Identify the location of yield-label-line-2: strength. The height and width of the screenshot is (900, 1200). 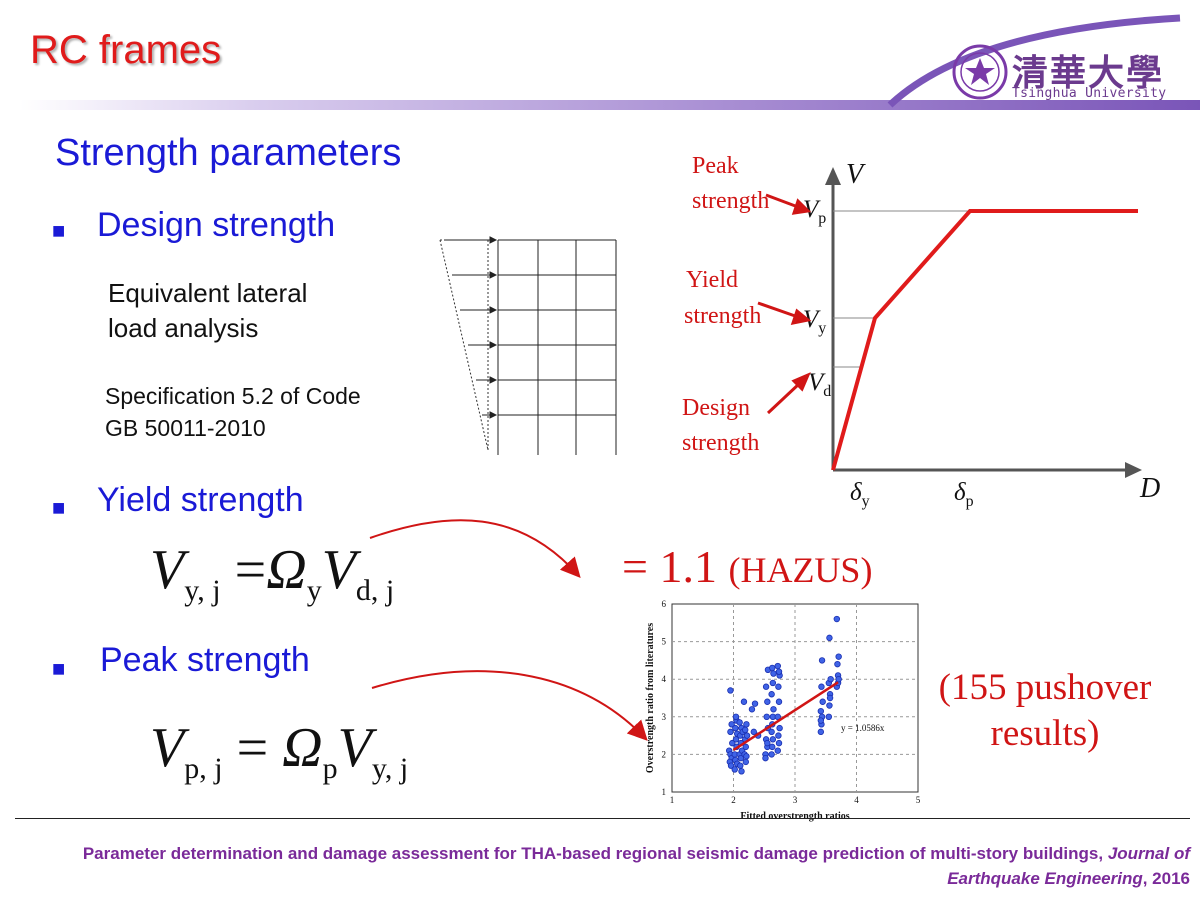
(722, 316).